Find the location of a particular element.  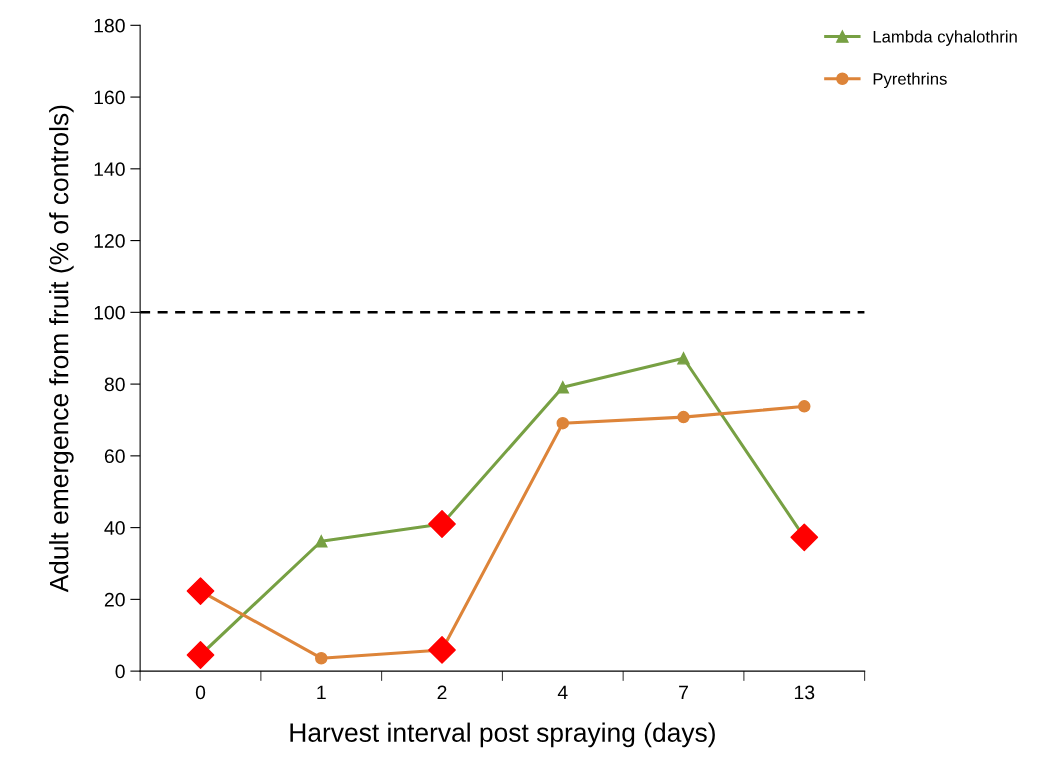

y-tick-label: 120 is located at coordinates (109, 241).